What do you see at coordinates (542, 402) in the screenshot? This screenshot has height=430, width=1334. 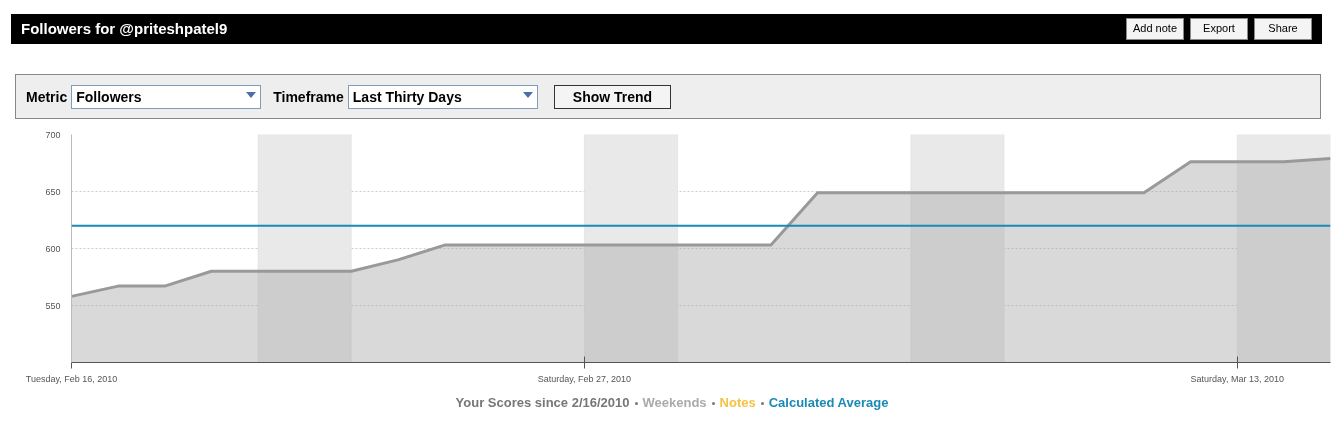 I see `text: Your Scores since 2/16/2010` at bounding box center [542, 402].